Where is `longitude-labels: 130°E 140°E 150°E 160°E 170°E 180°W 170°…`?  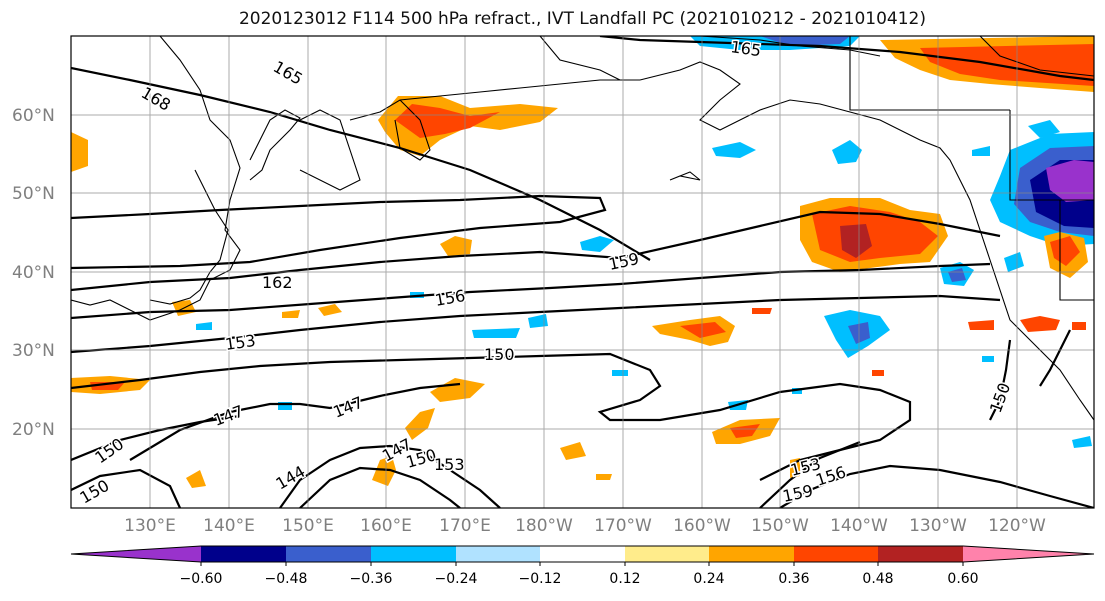 longitude-labels: 130°E 140°E 150°E 160°E 170°E 180°W 170°… is located at coordinates (585, 526).